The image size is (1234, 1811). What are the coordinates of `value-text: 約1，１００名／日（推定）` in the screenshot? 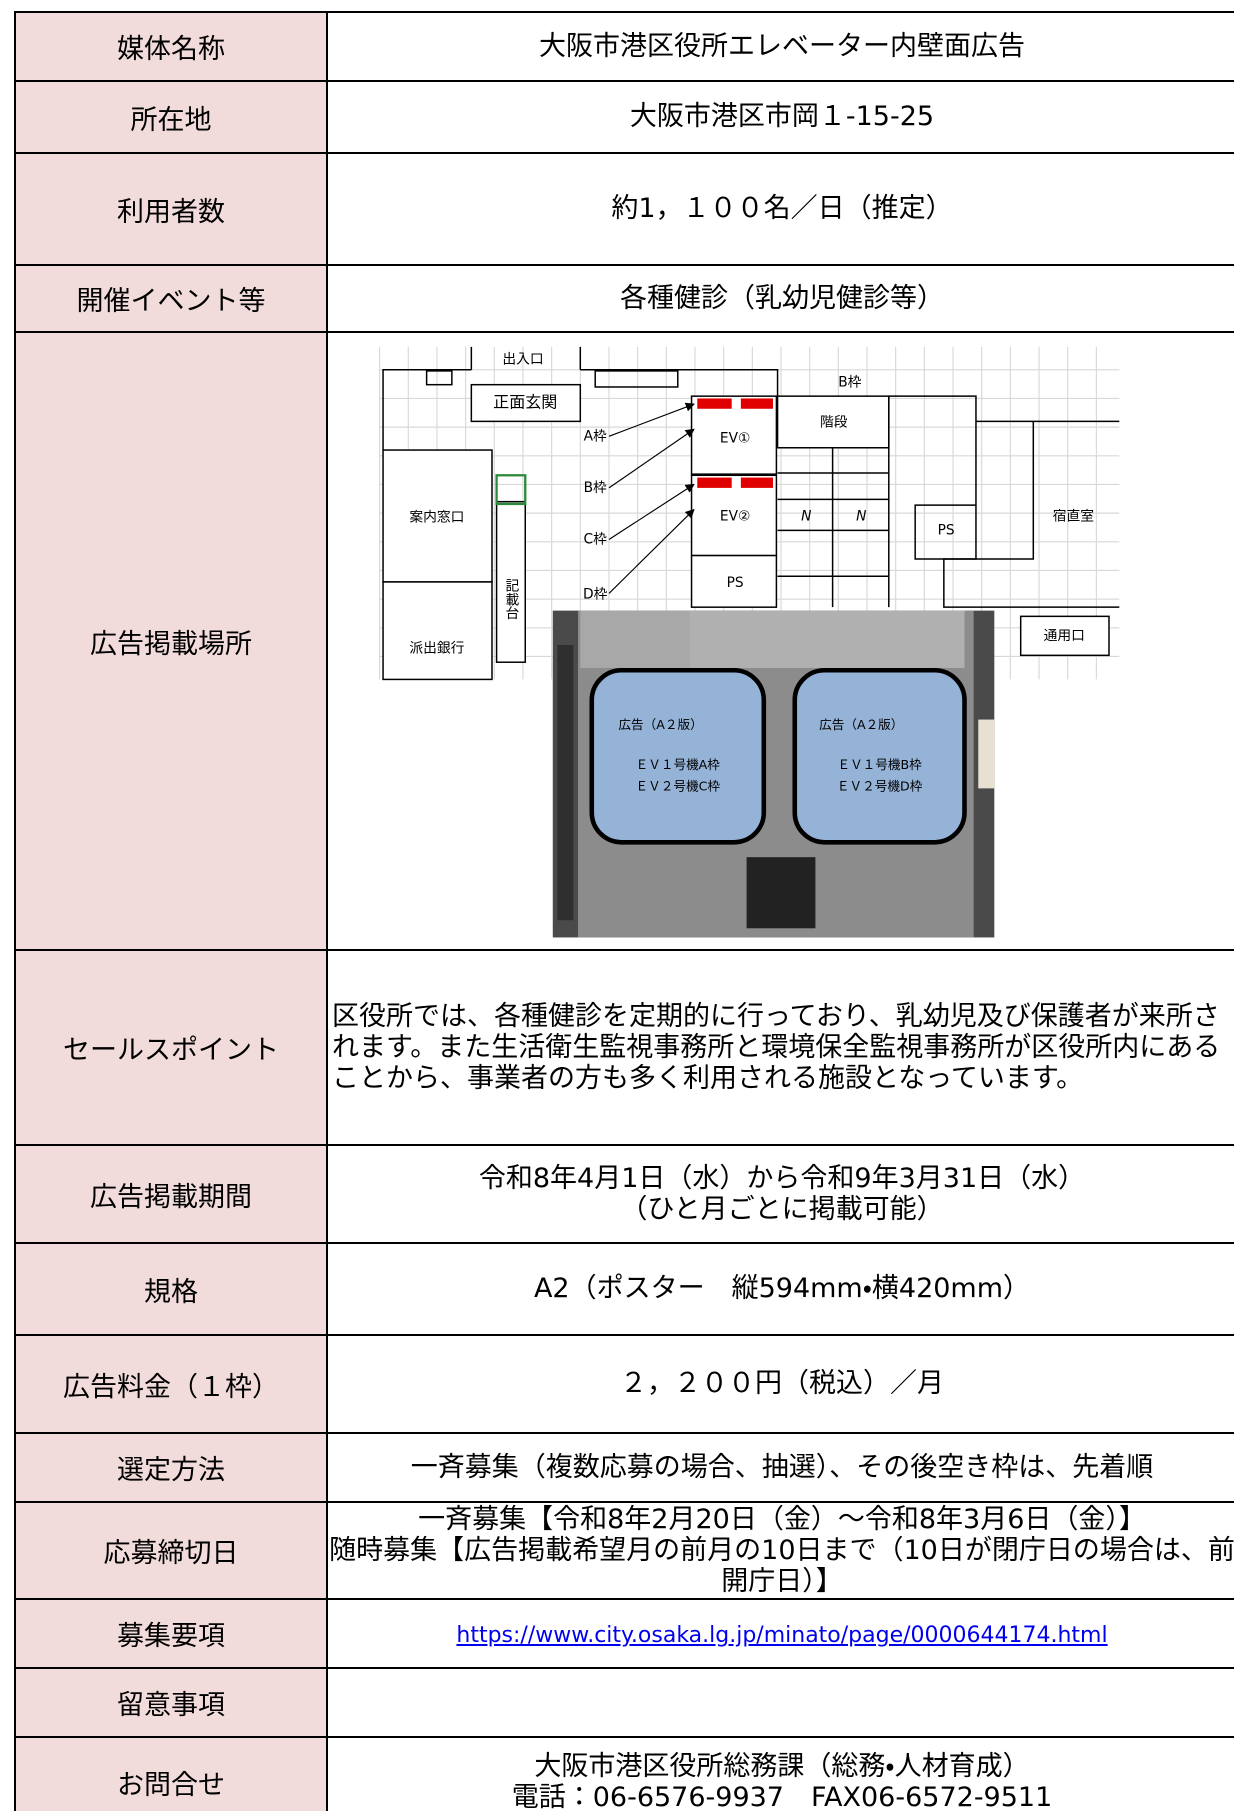 It's located at (782, 209).